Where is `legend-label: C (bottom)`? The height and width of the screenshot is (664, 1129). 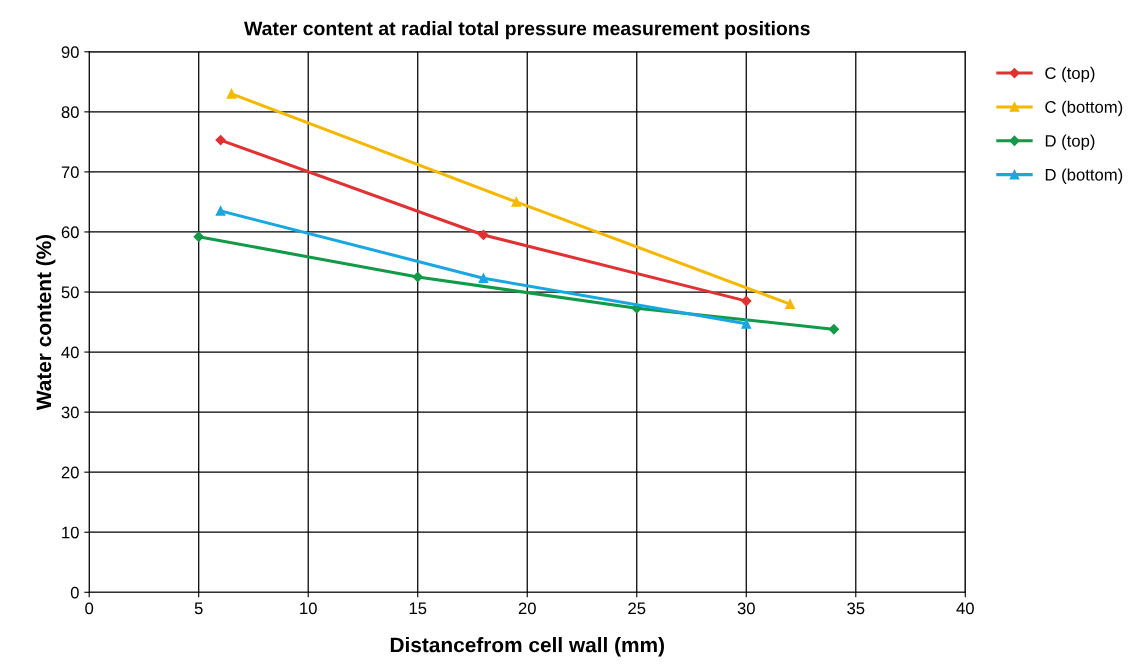 legend-label: C (bottom) is located at coordinates (1084, 108).